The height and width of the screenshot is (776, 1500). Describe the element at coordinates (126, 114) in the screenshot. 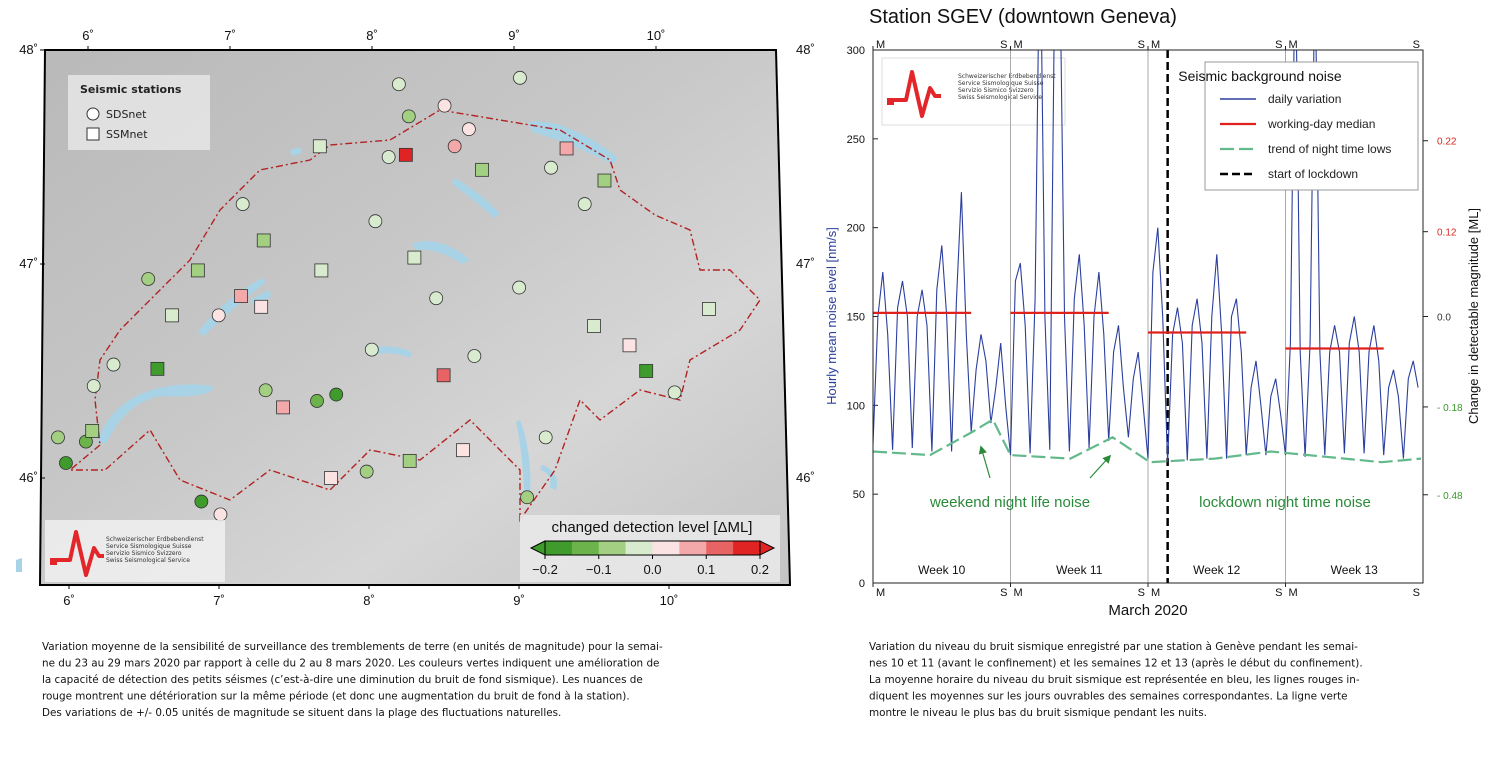

I see `legend-label: SDSnet` at that location.